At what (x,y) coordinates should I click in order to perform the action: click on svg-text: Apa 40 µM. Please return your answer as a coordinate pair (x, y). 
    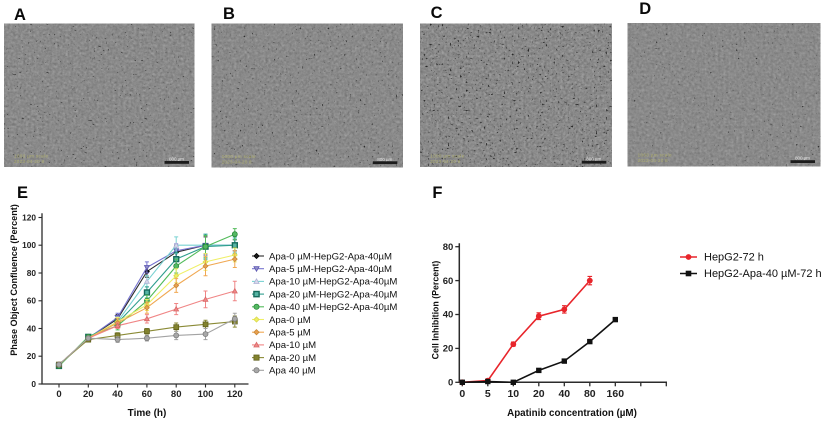
    Looking at the image, I should click on (292, 371).